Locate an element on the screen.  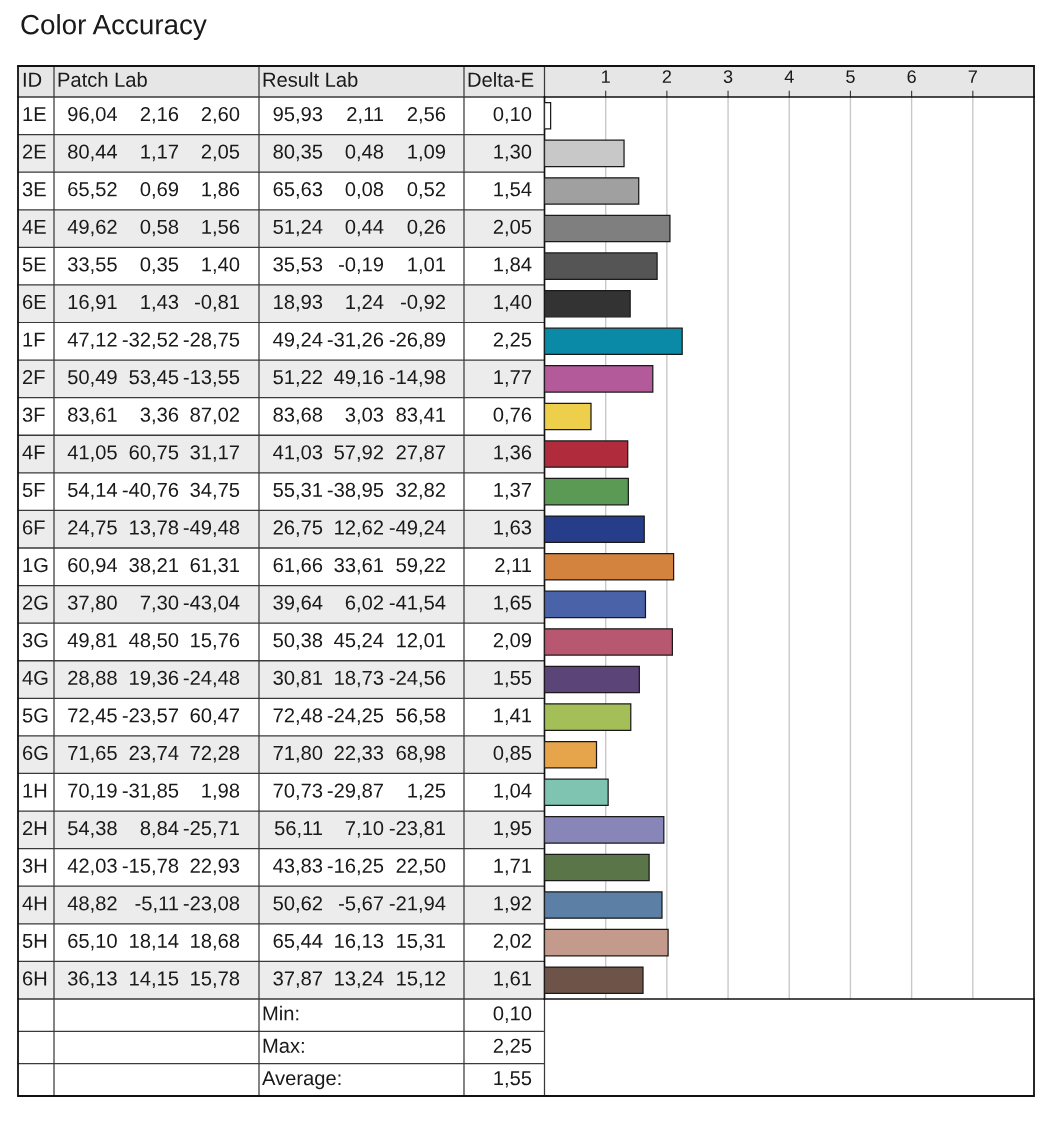
data-label: 1,41 is located at coordinates (513, 716).